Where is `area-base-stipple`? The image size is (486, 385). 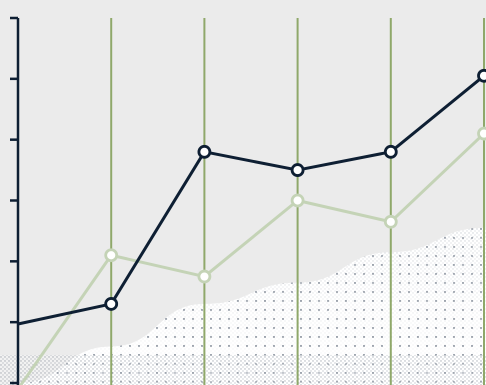 area-base-stipple is located at coordinates (243, 370).